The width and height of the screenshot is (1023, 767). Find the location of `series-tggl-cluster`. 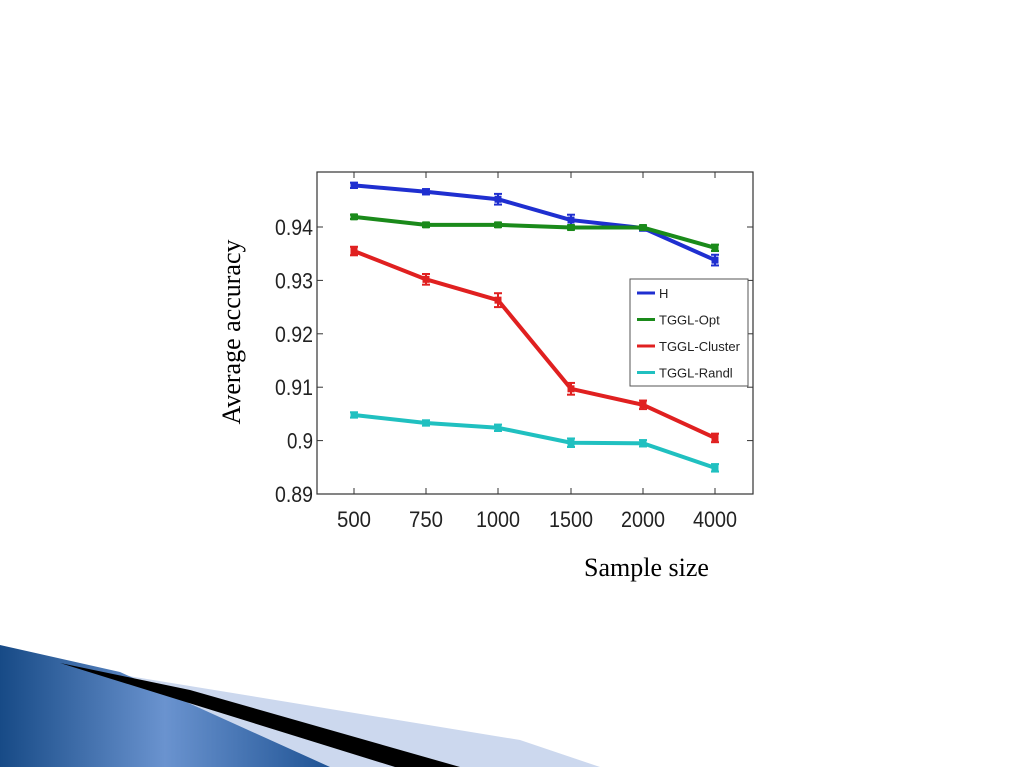

series-tggl-cluster is located at coordinates (534, 344).